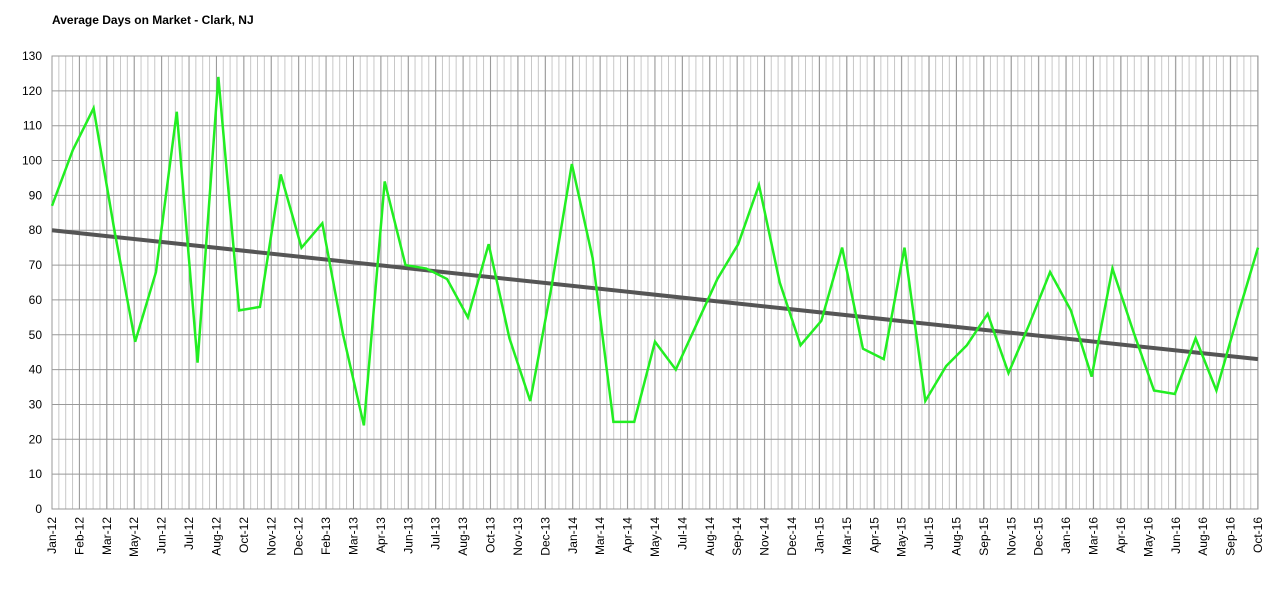 The image size is (1276, 592). I want to click on x-tick-label: Apr-15, so click(874, 535).